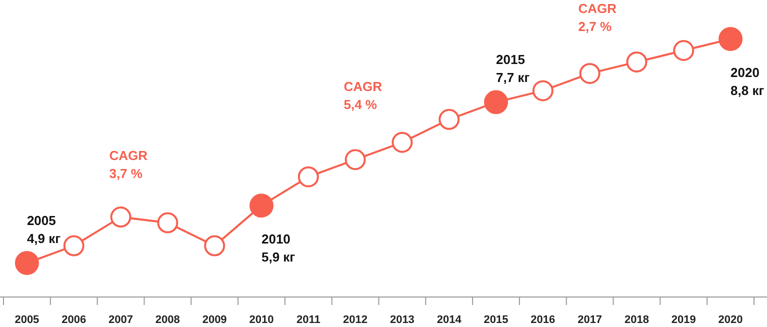  I want to click on x-tick-label: 2009, so click(214, 320).